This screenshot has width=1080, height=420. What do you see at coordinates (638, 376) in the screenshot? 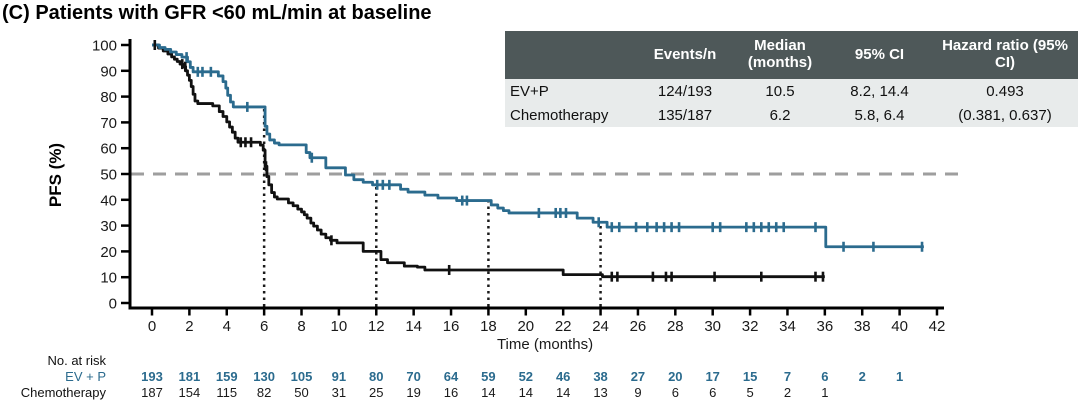
I see `risk-value-evp: 27` at bounding box center [638, 376].